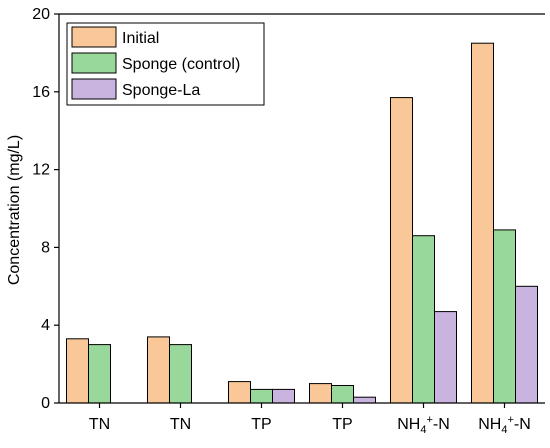  I want to click on legend-label: Sponge (control), so click(181, 64).